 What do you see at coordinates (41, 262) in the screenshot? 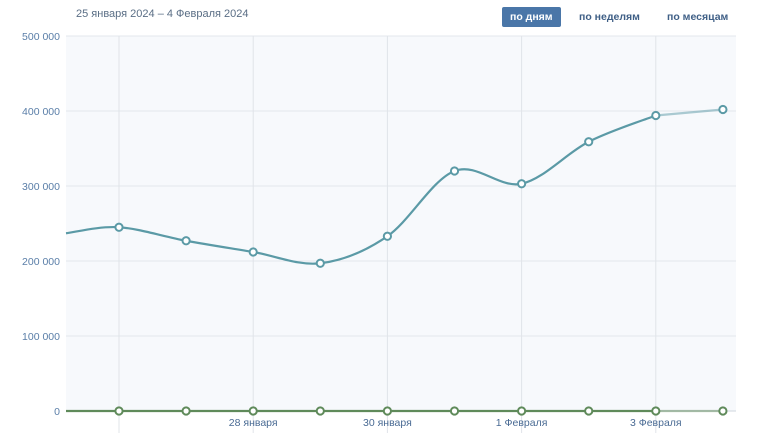
I see `y-tick-label: 200 000` at bounding box center [41, 262].